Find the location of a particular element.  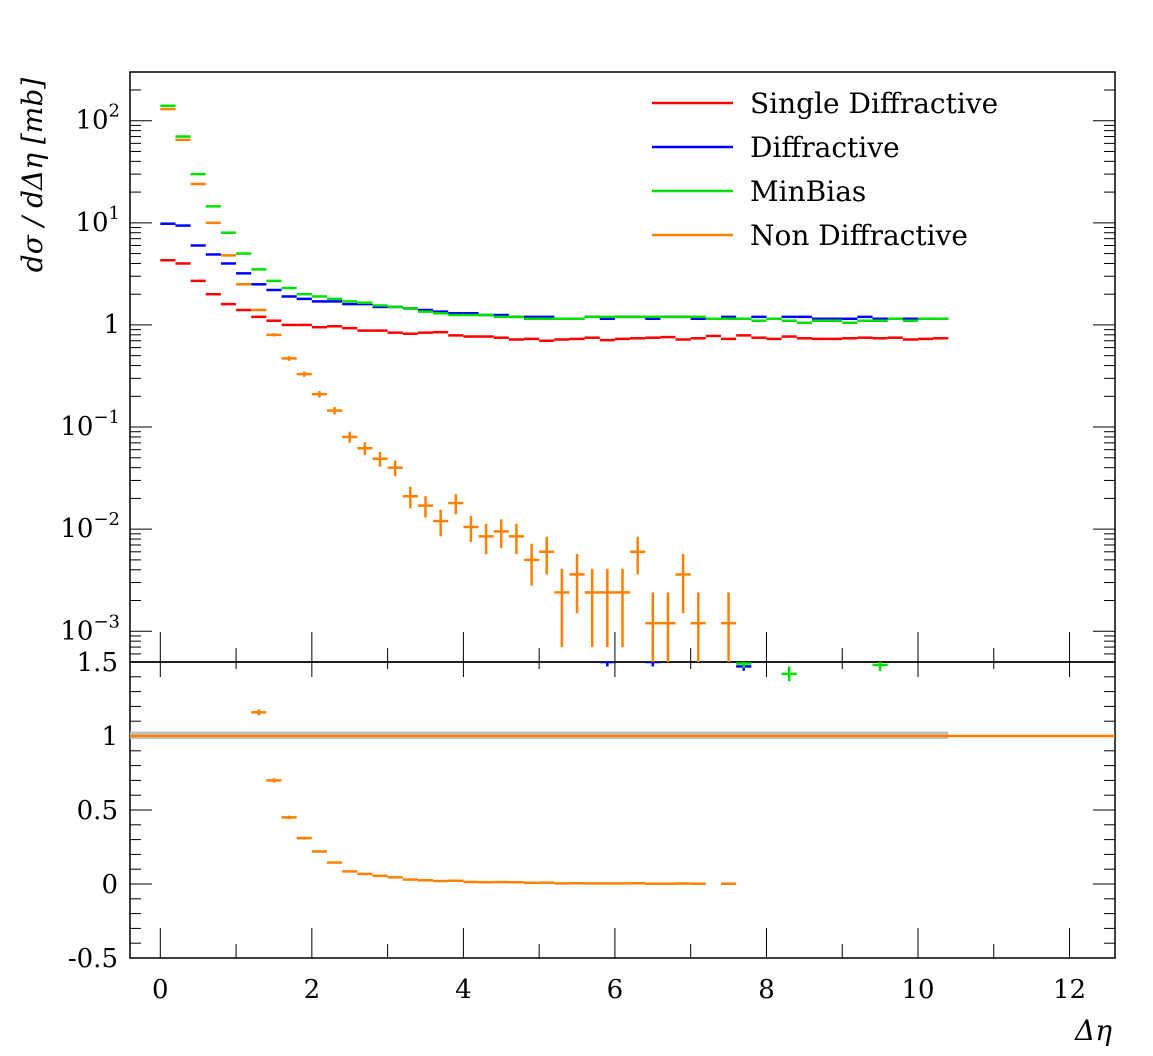

ratio-y-tick-label: 1 is located at coordinates (109, 737).